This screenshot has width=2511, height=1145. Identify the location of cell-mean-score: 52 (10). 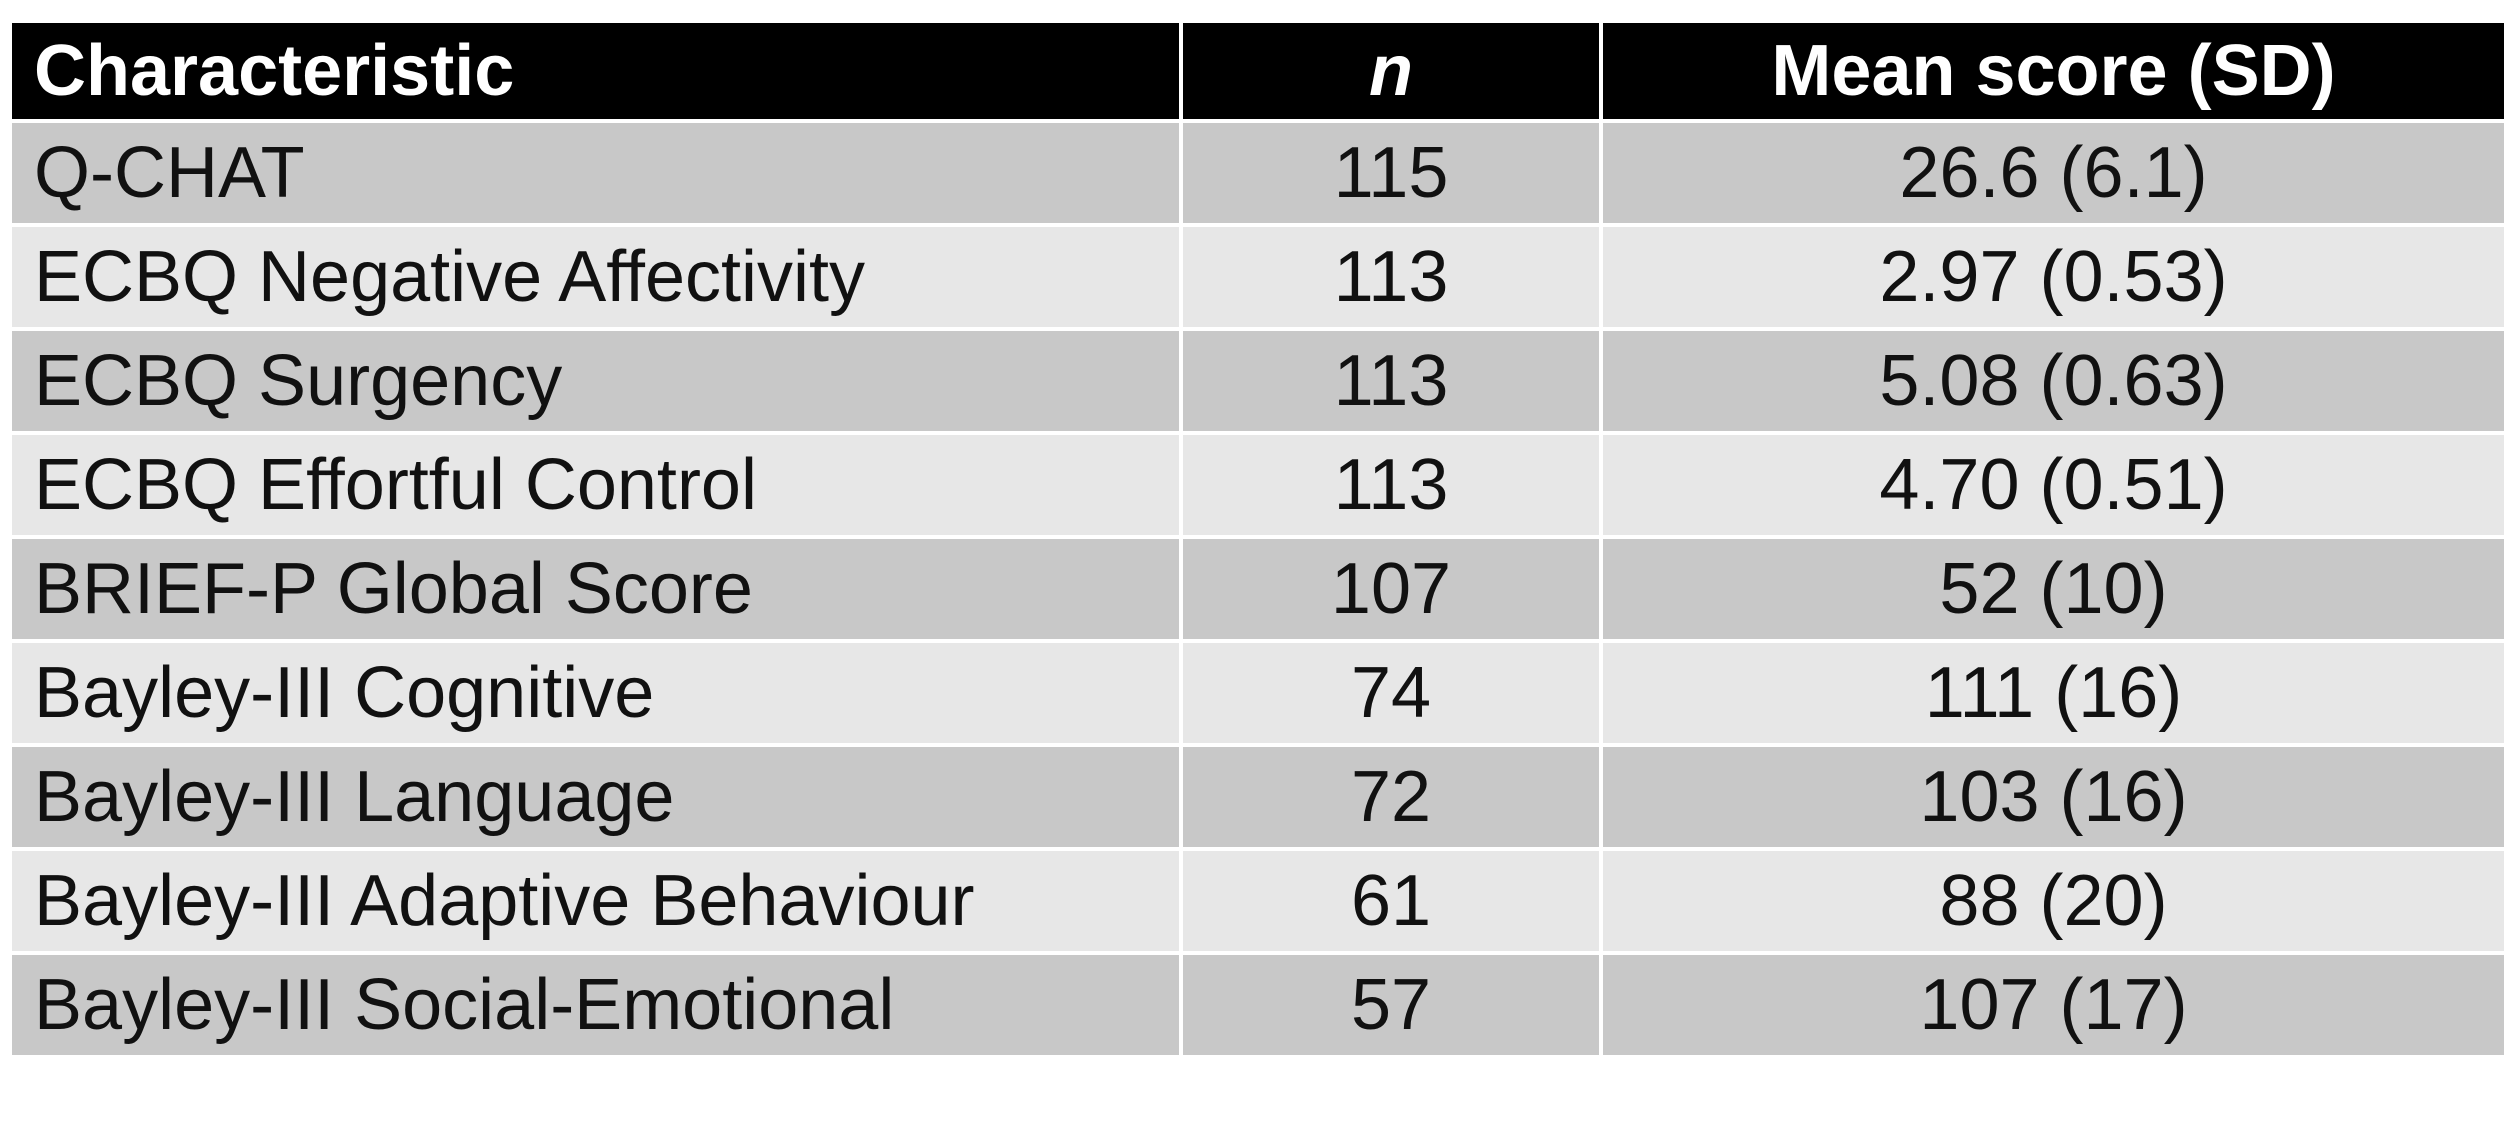
(2053, 589).